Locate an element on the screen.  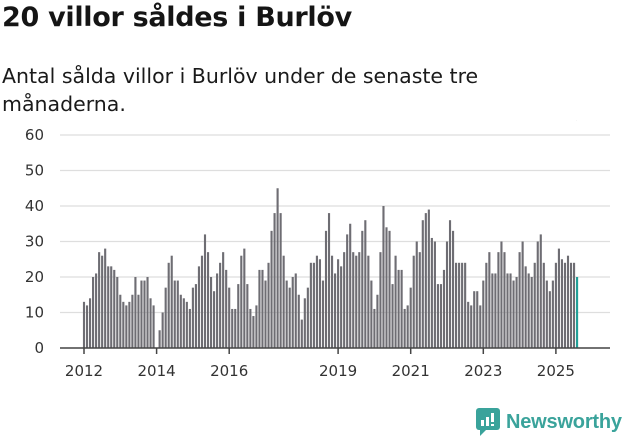
y-tick-label: 10 is located at coordinates (34, 313).